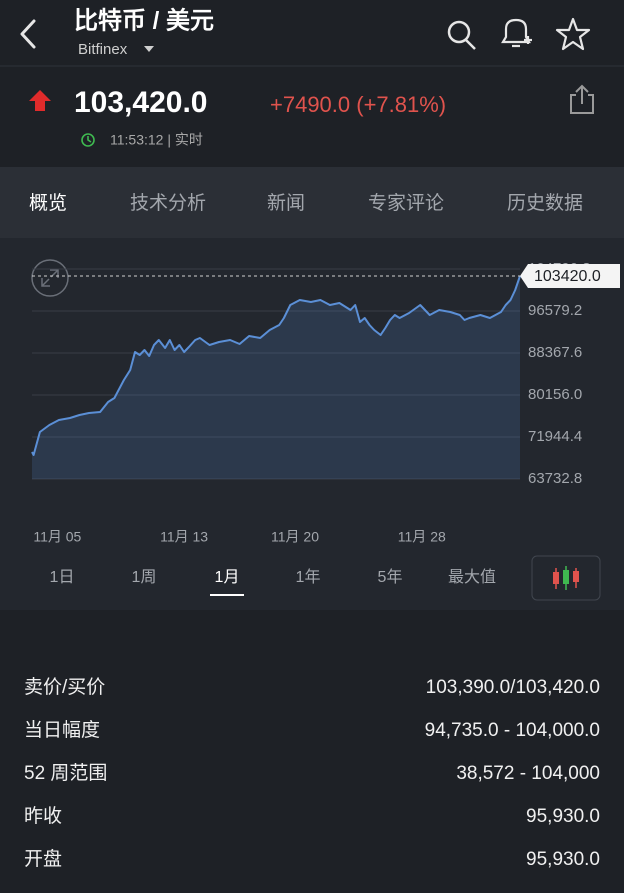 This screenshot has width=624, height=893. I want to click on period-option: 最大值, so click(472, 577).